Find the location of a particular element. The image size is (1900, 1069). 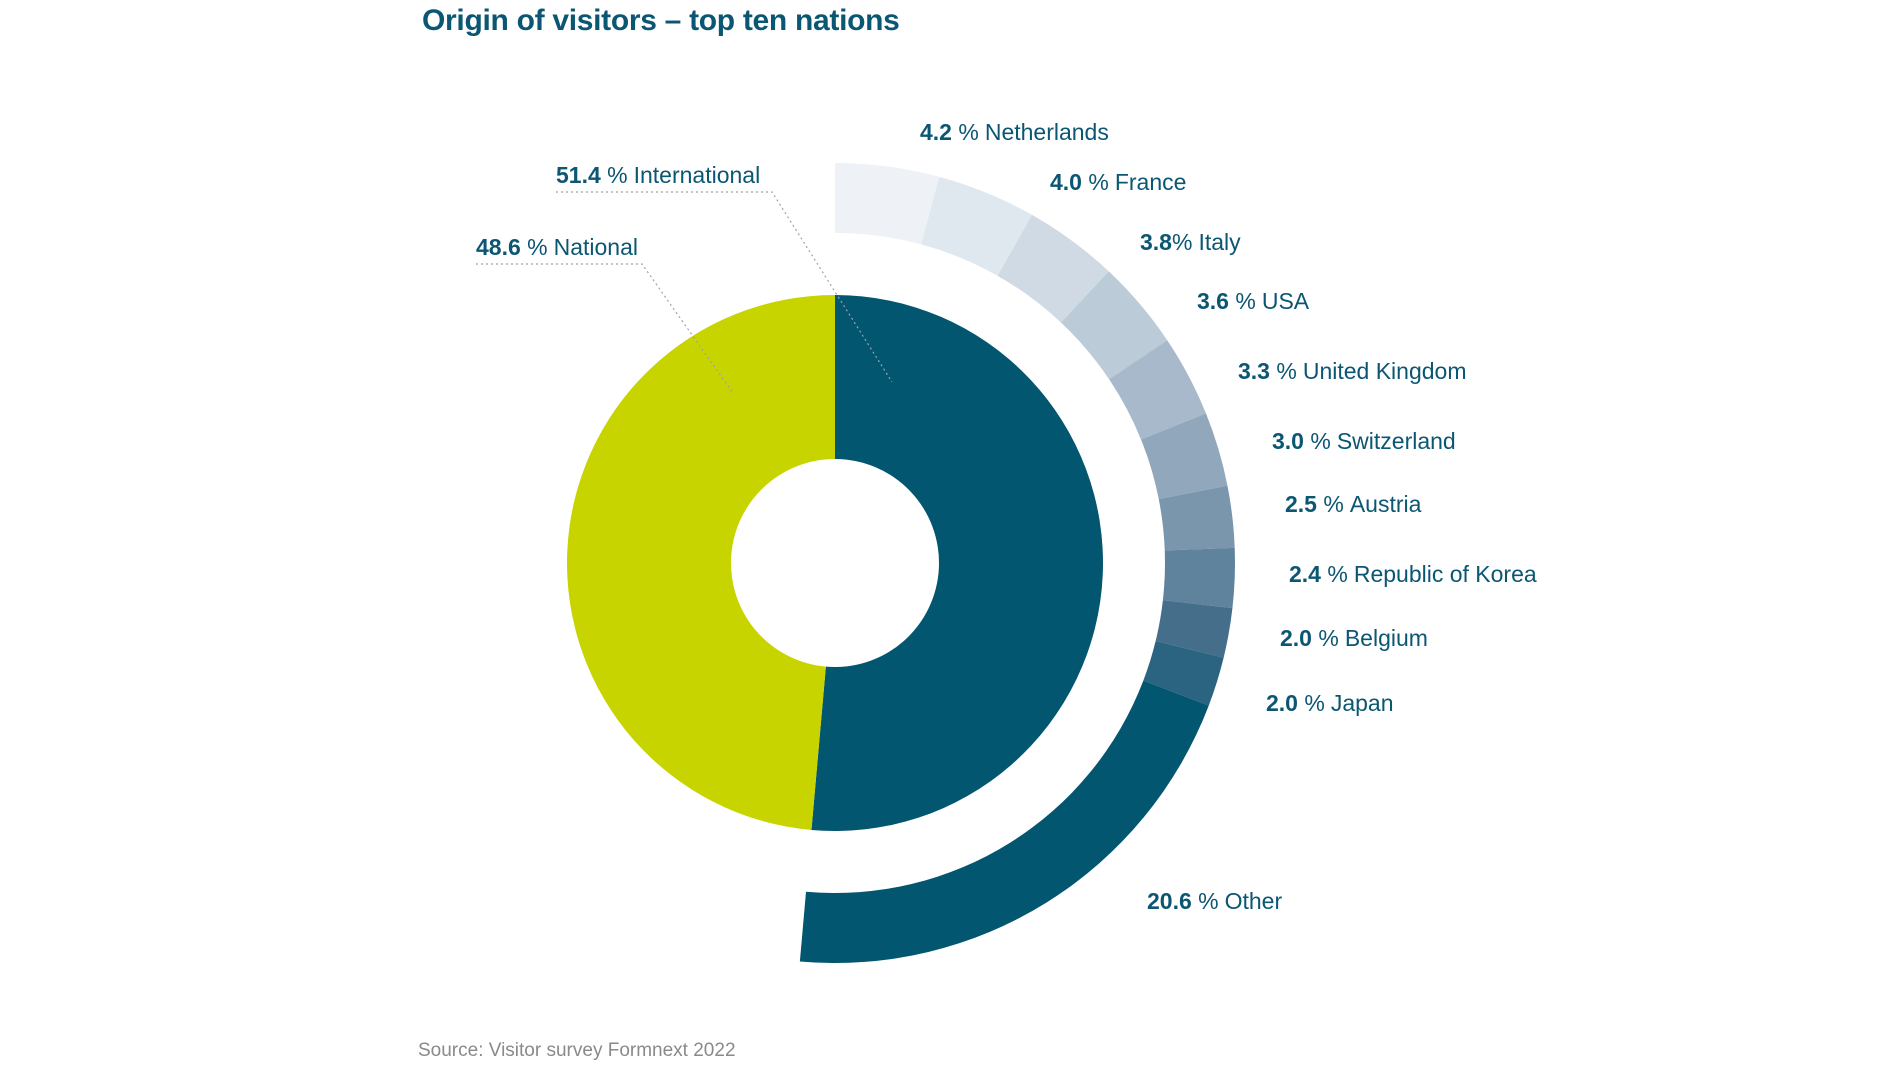

slice-national is located at coordinates (701, 562).